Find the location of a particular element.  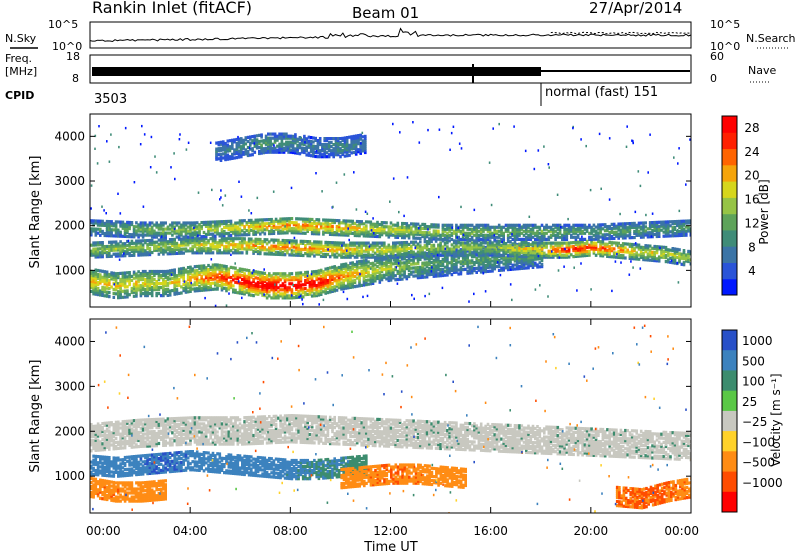

cpid-label: CPID is located at coordinates (19, 95).